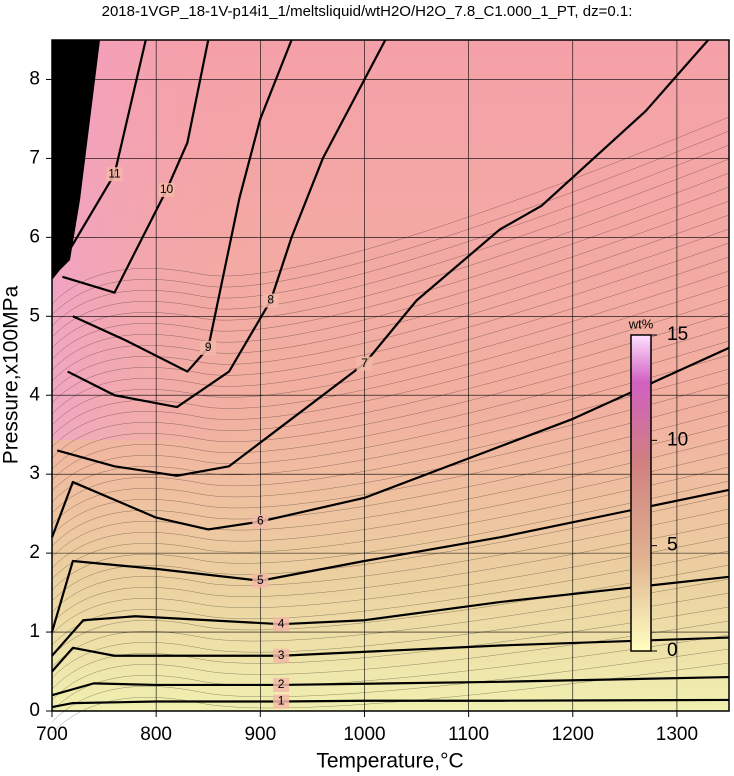 Image resolution: width=734 pixels, height=776 pixels. I want to click on y-tick-label: 4, so click(34, 394).